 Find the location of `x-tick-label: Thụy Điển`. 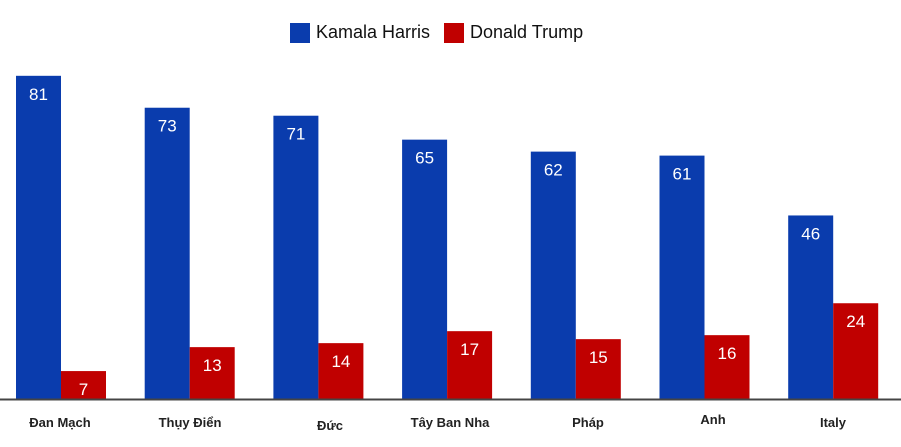

x-tick-label: Thụy Điển is located at coordinates (190, 422).